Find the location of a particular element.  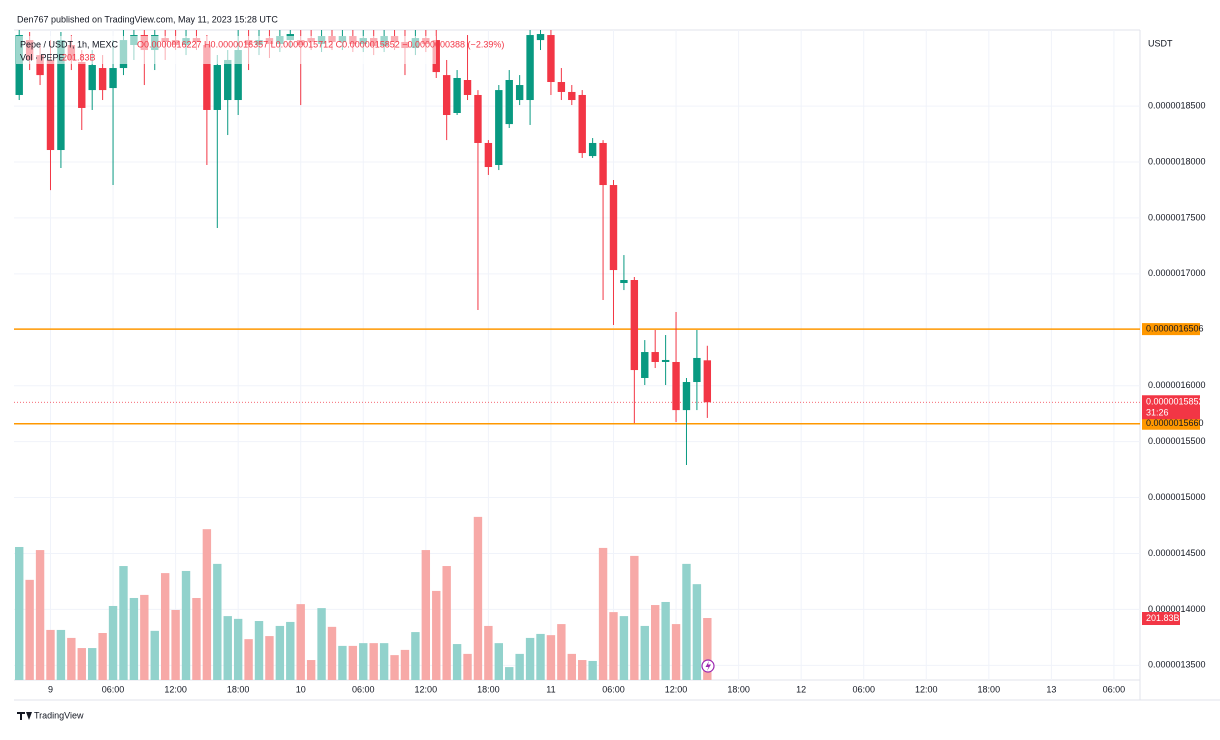

last-price-countdown: 31:26 is located at coordinates (1157, 413).